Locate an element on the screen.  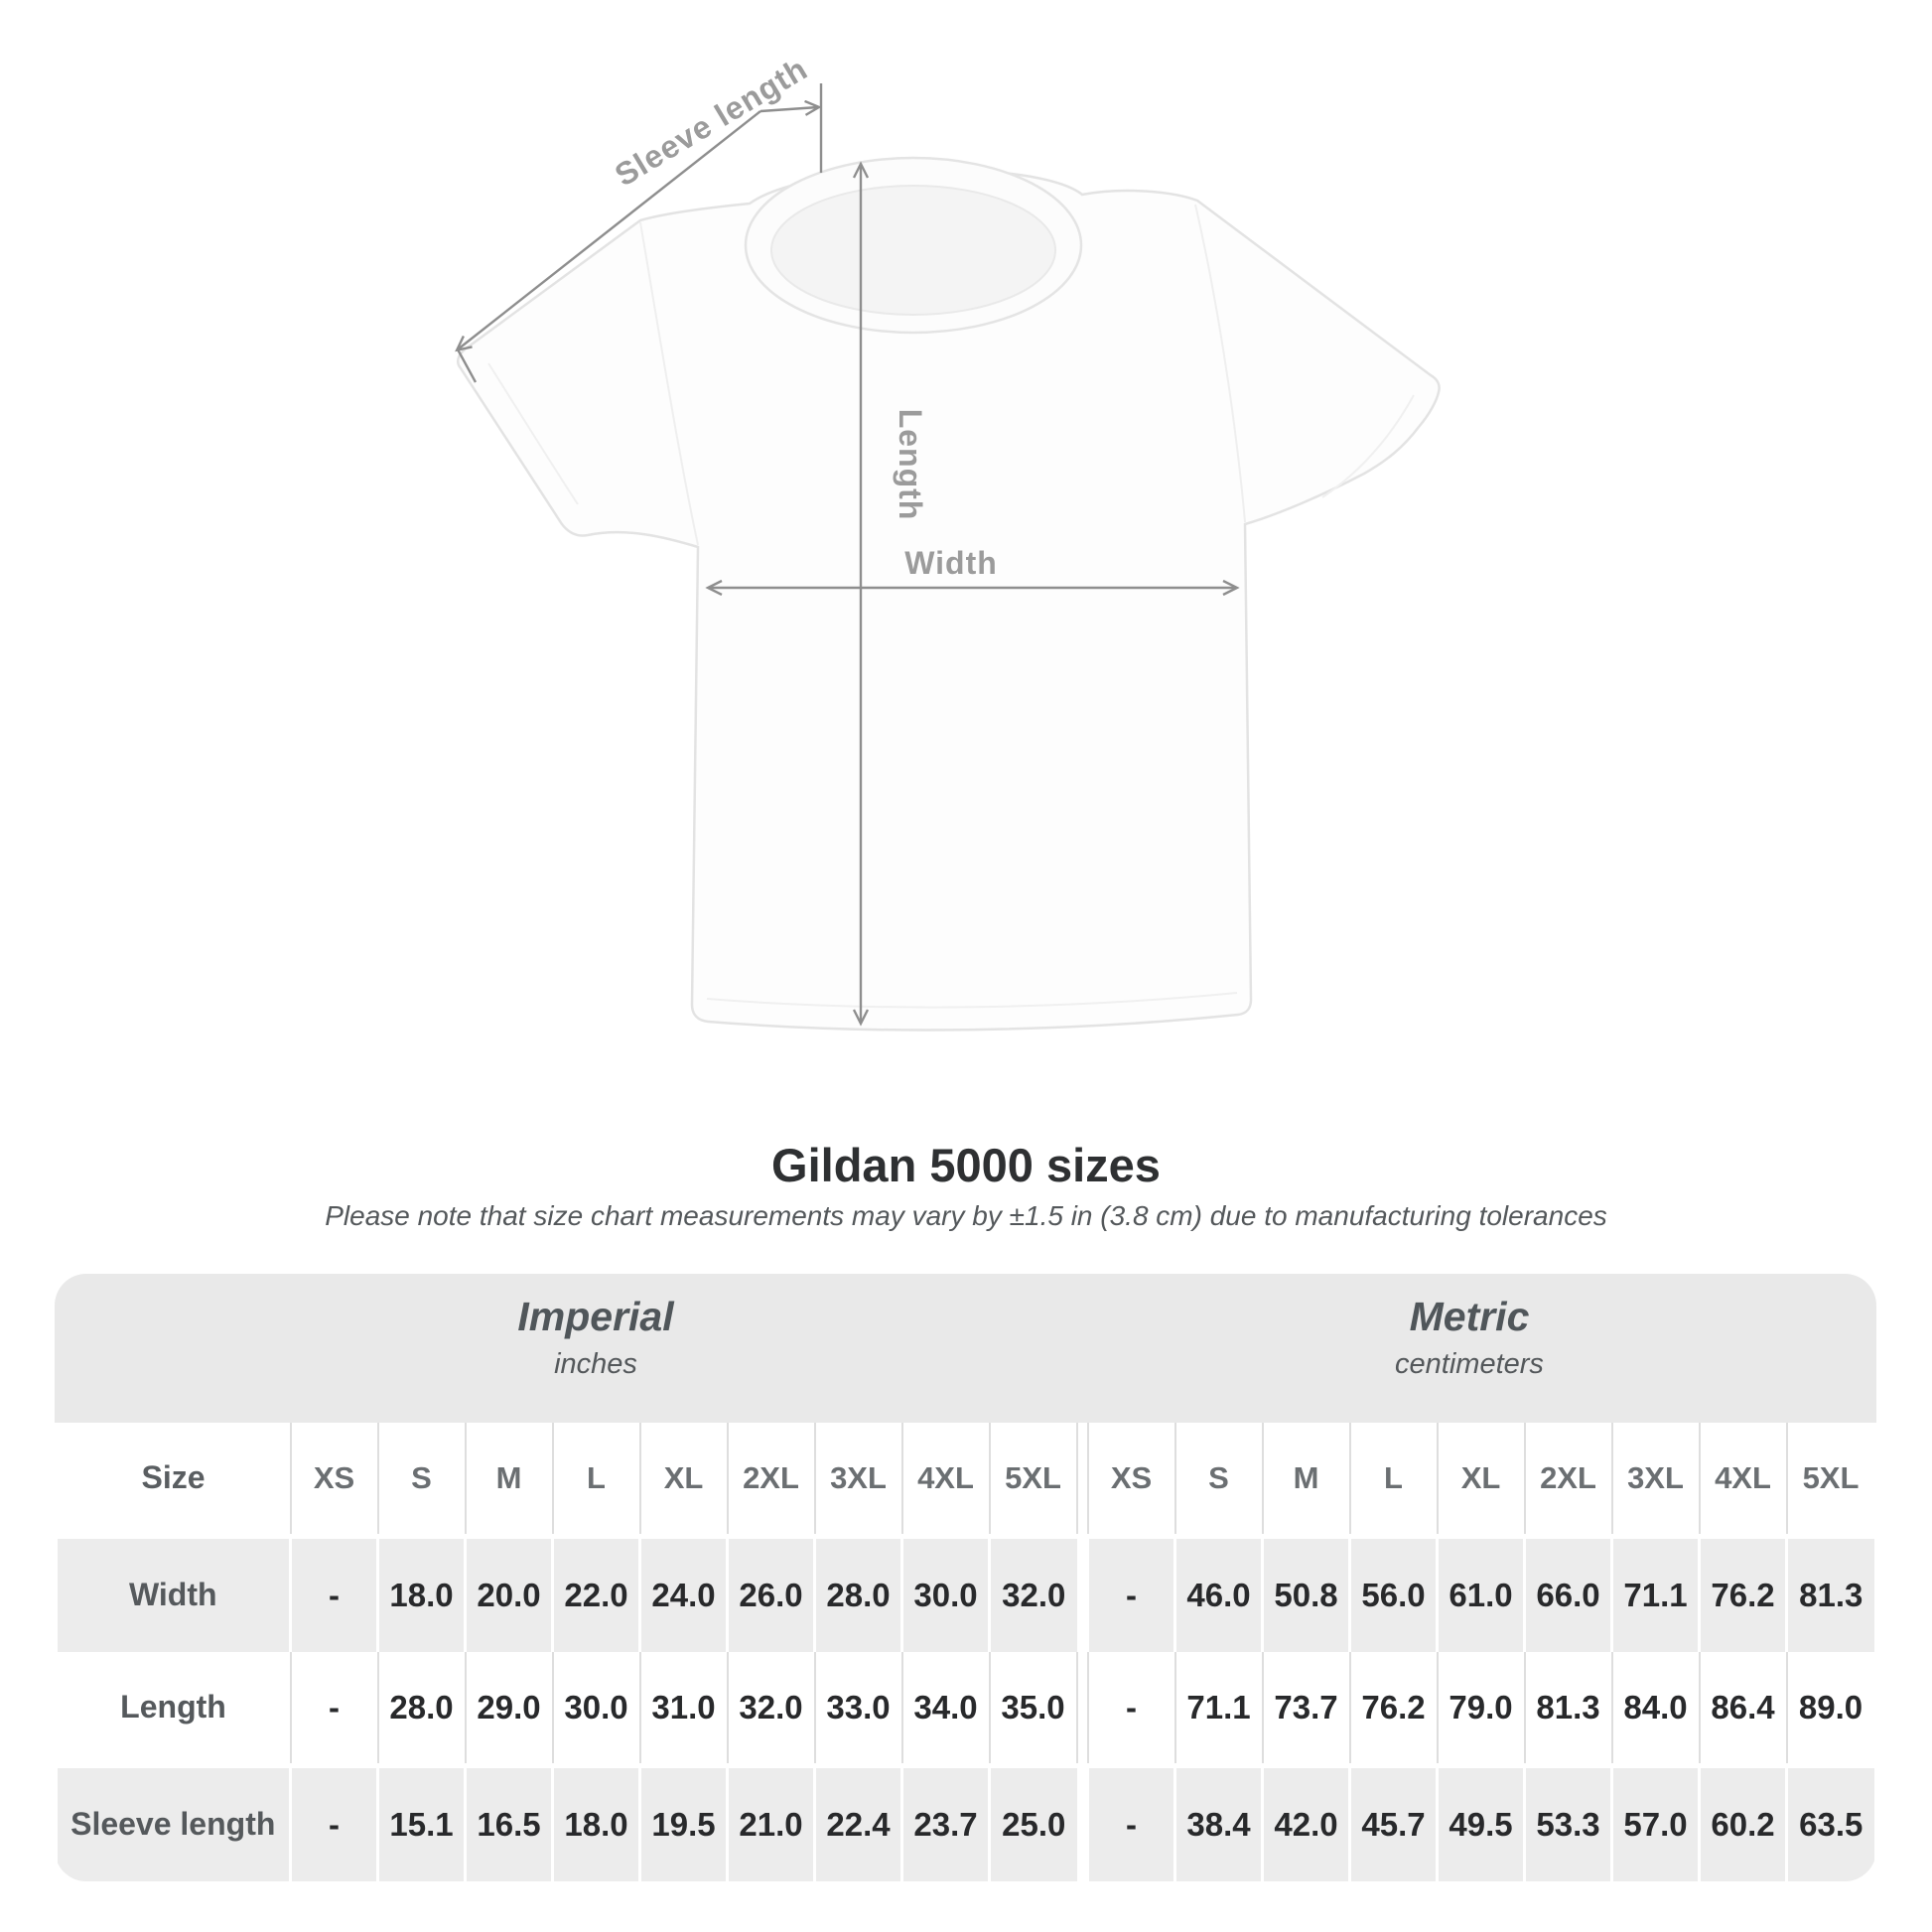
cell: 31.0 is located at coordinates (683, 1709).